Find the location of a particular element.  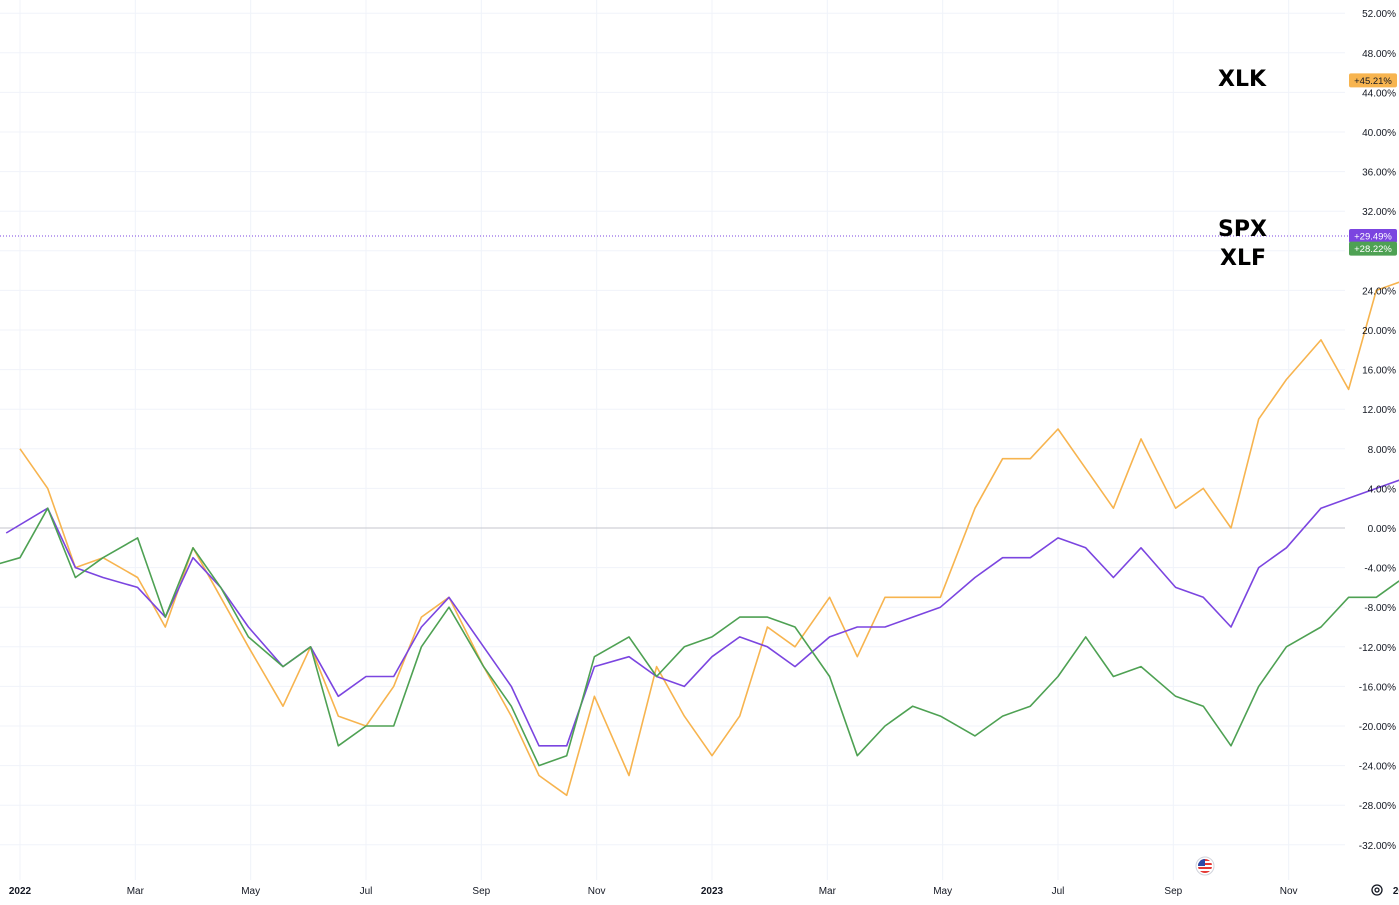

x-tick-label: 2022 is located at coordinates (20, 891).